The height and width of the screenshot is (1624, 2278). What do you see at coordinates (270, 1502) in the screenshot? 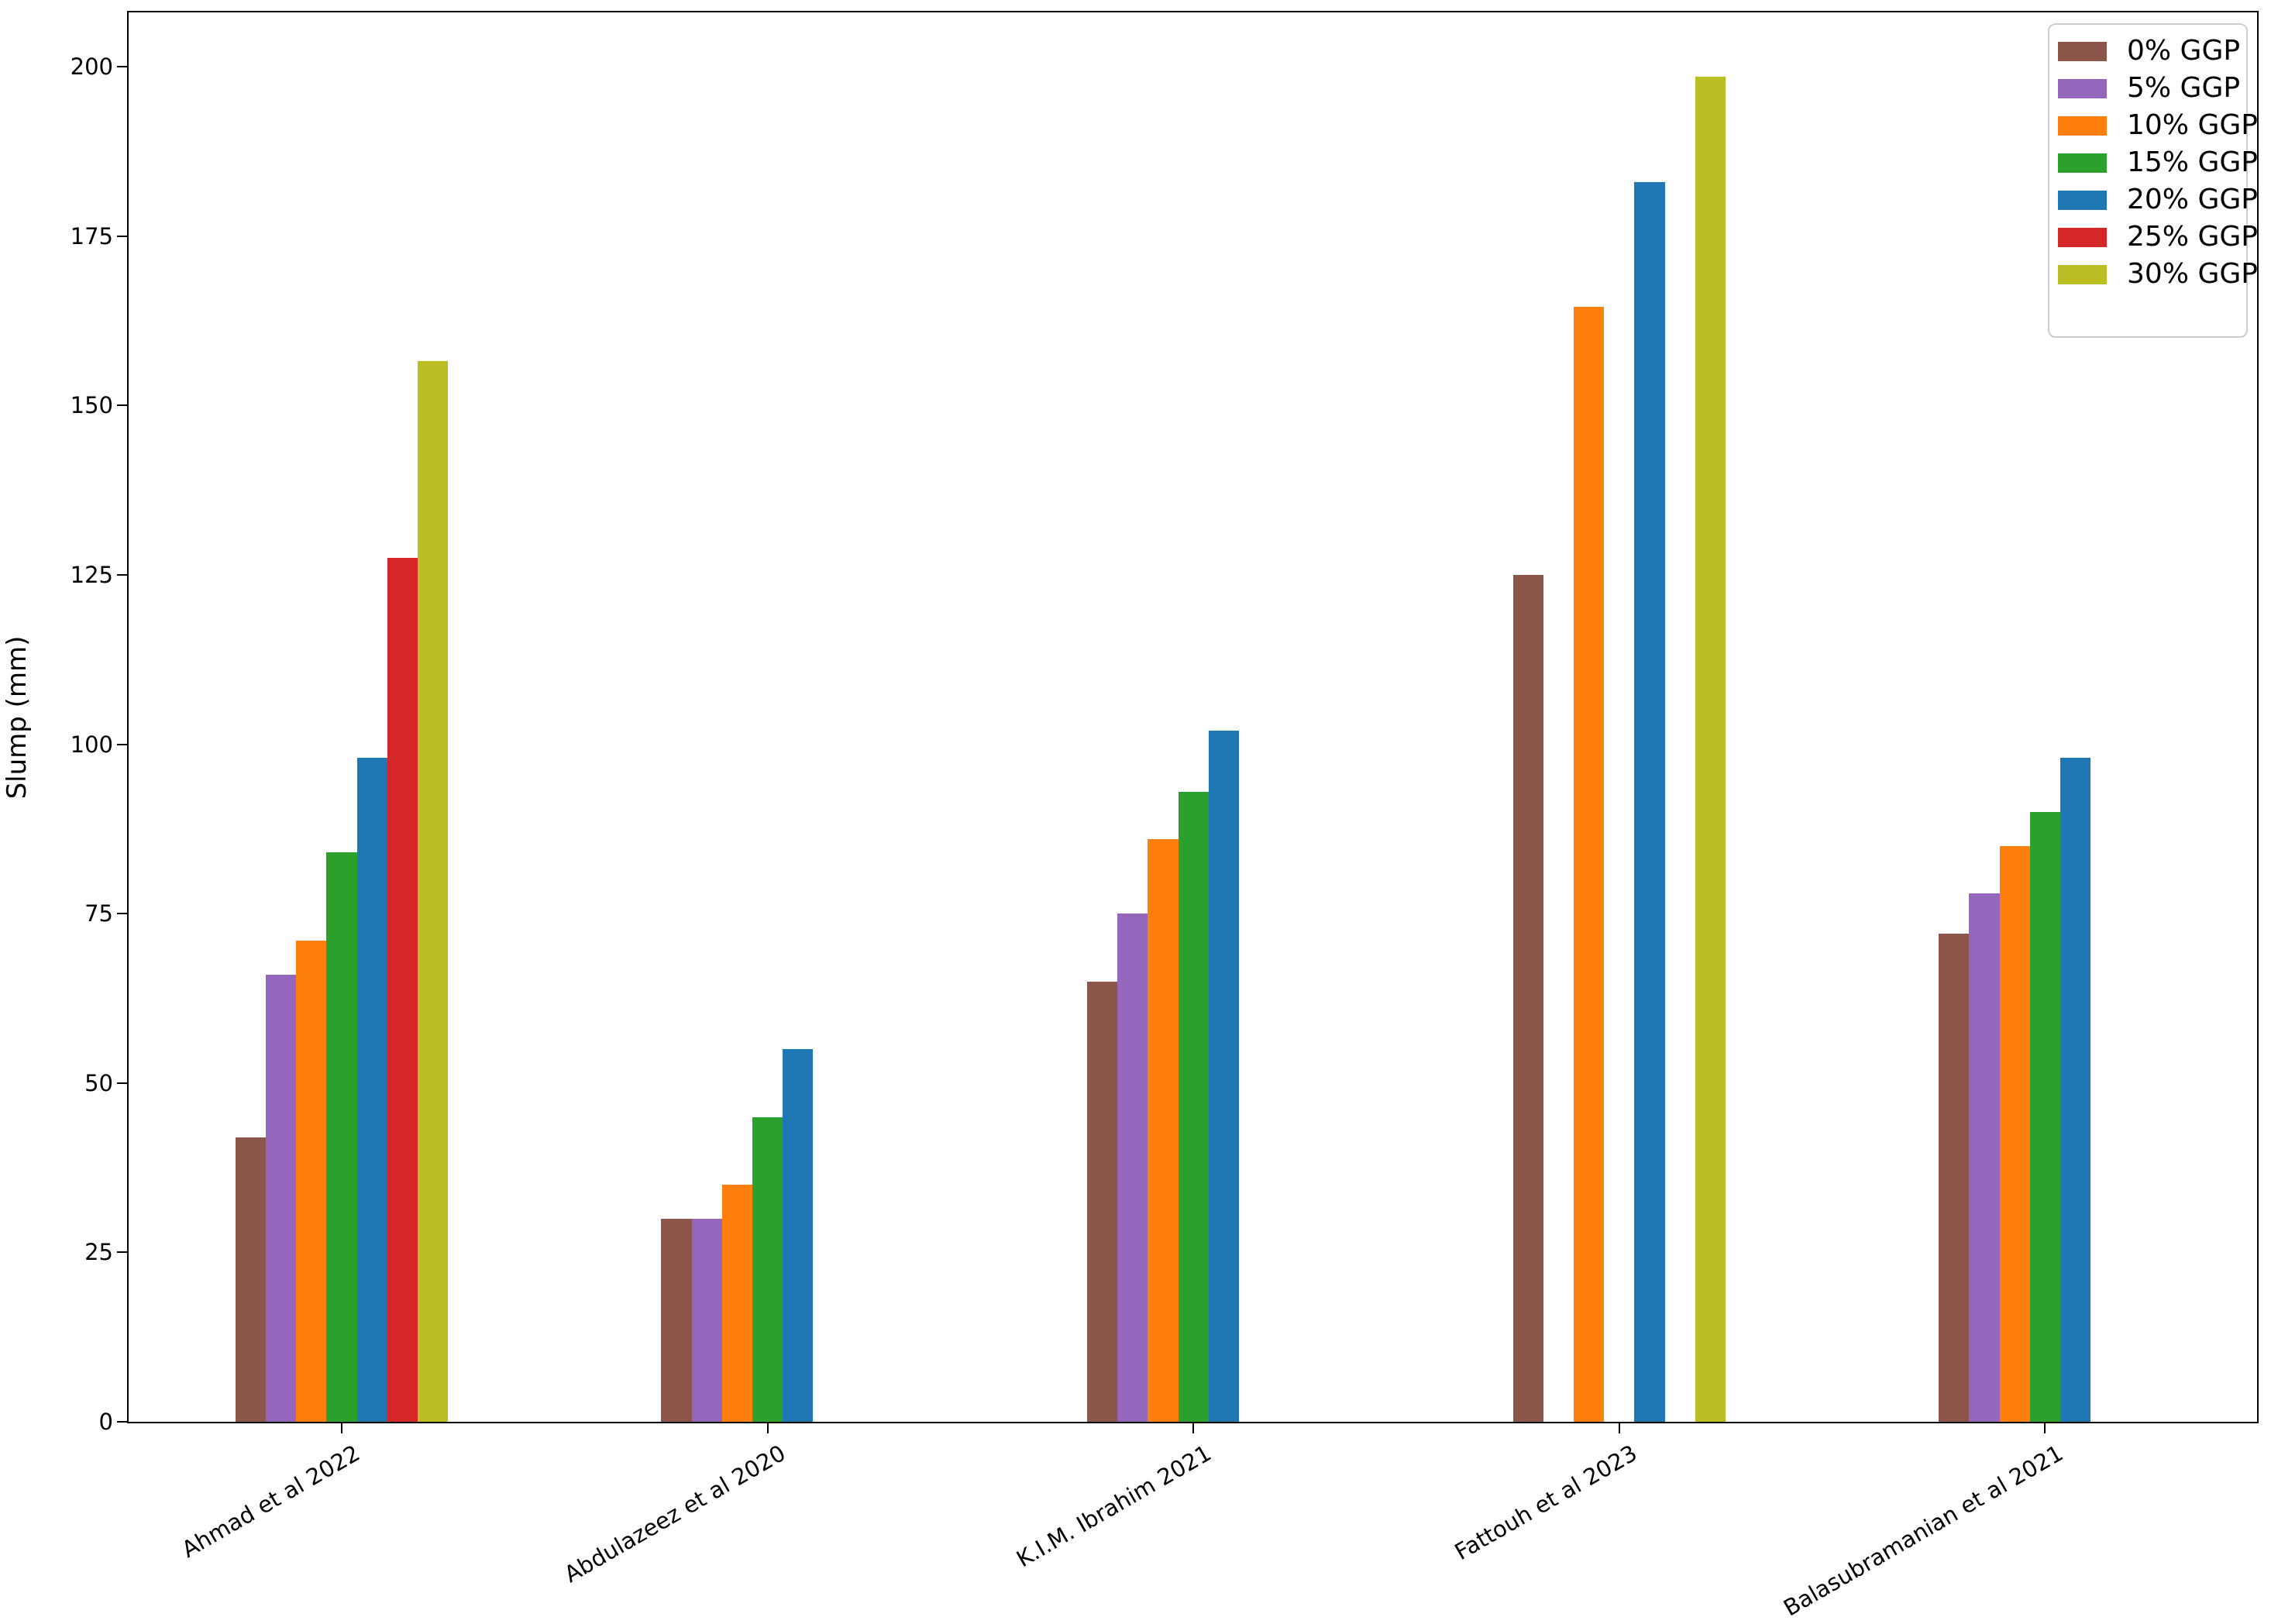
I see `x-tick-label: Ahmad et al 2022` at bounding box center [270, 1502].